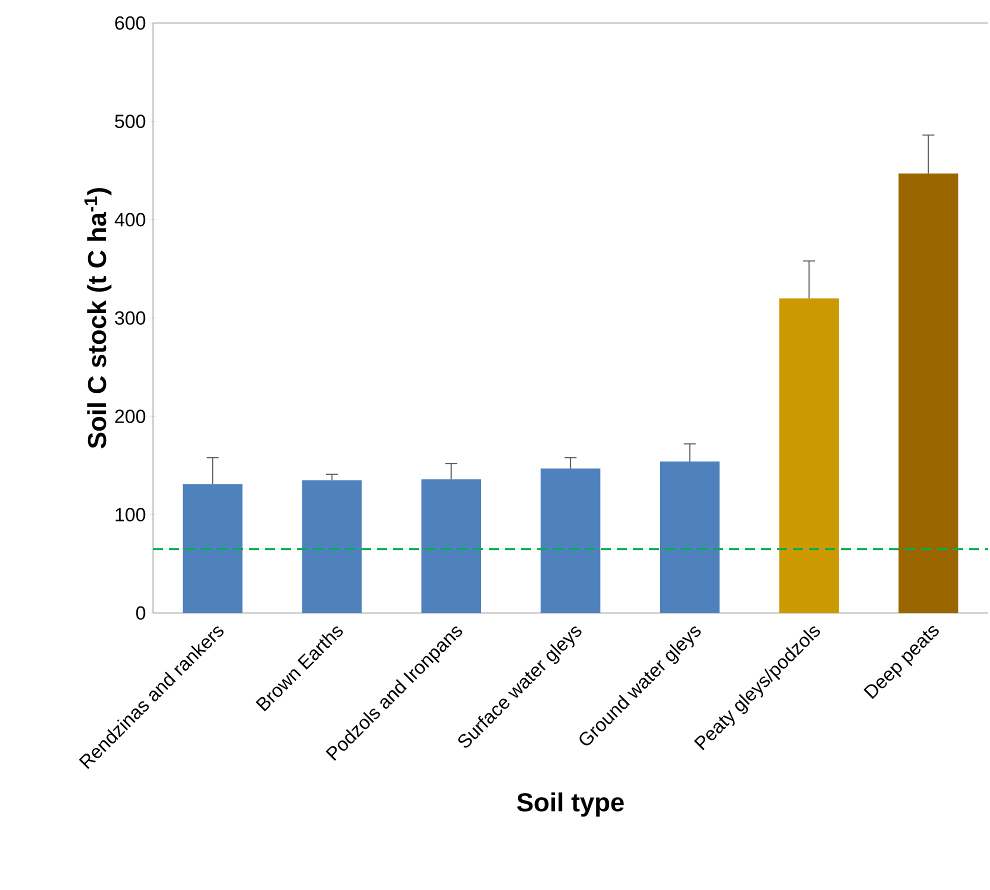  I want to click on y-tick-label: 100, so click(131, 515).